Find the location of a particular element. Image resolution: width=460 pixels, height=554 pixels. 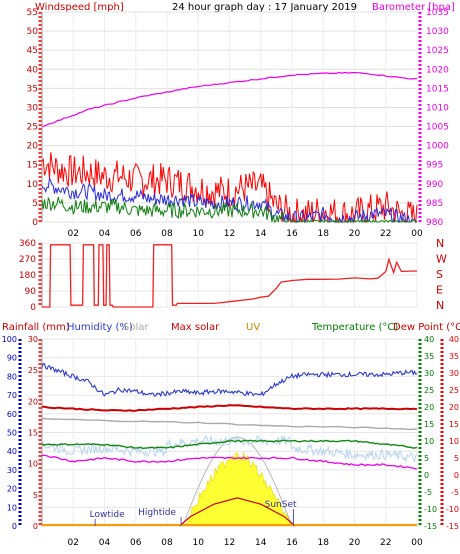

direction-tick-label: 360 is located at coordinates (27, 244).